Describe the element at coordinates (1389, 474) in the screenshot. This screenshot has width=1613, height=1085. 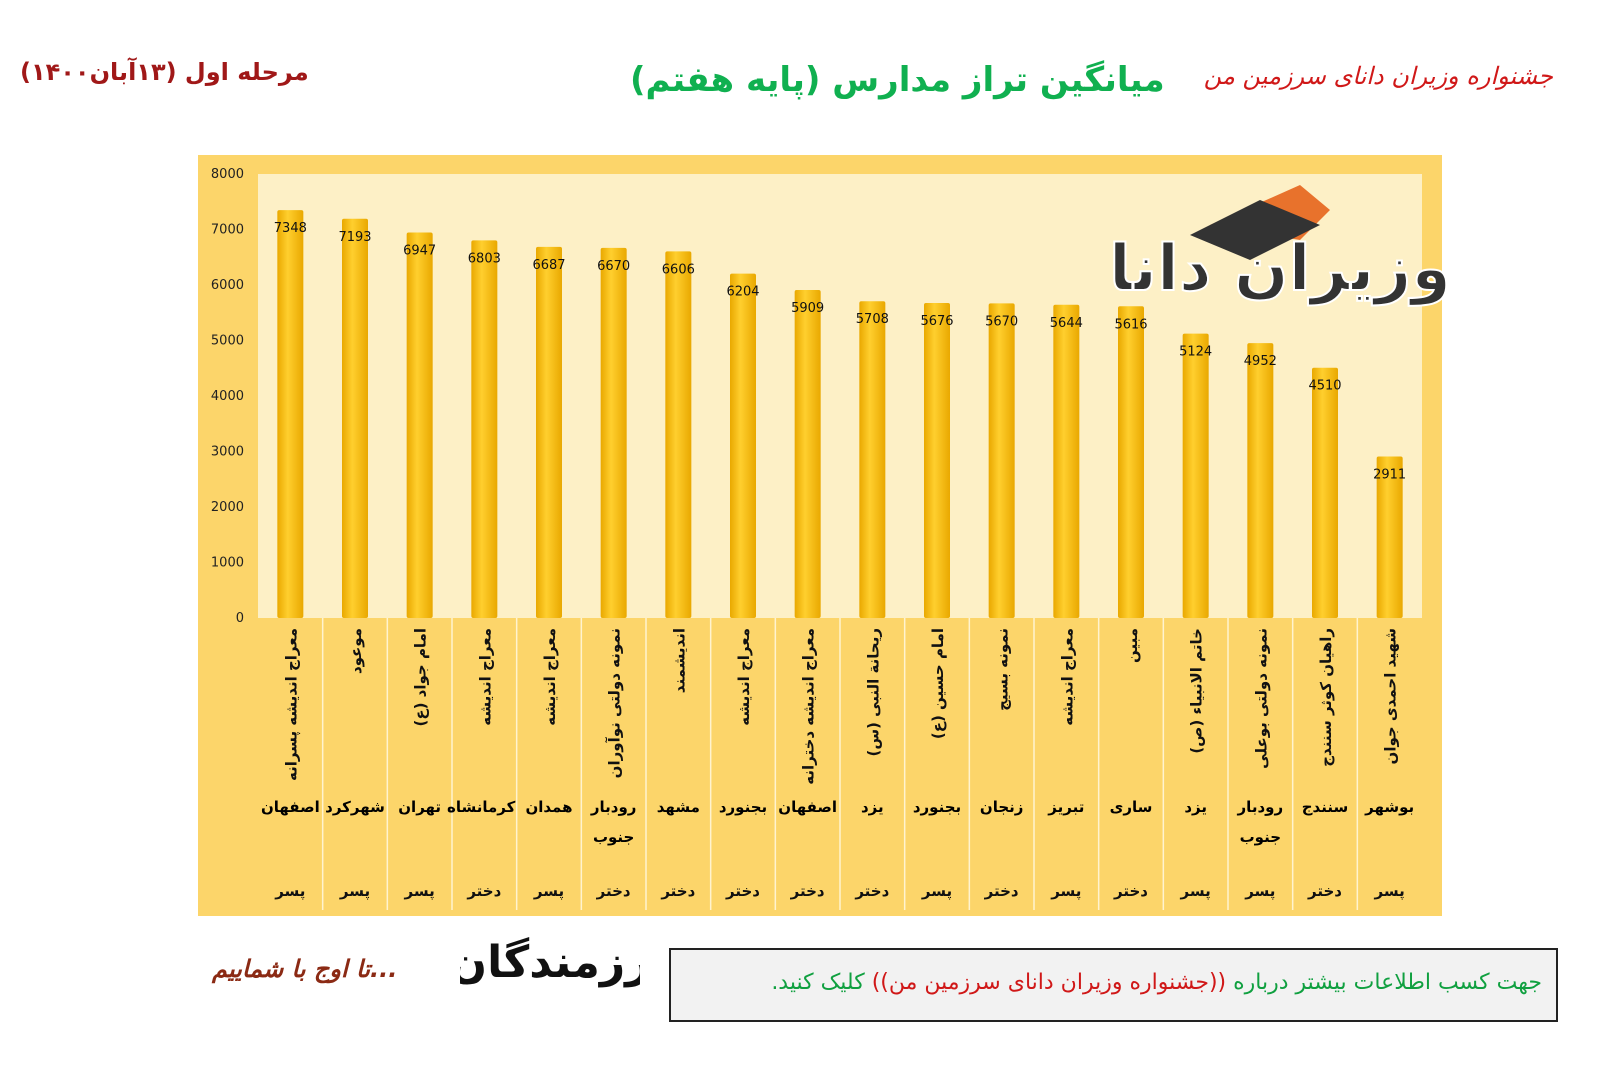
I see `value-label: 2911` at that location.